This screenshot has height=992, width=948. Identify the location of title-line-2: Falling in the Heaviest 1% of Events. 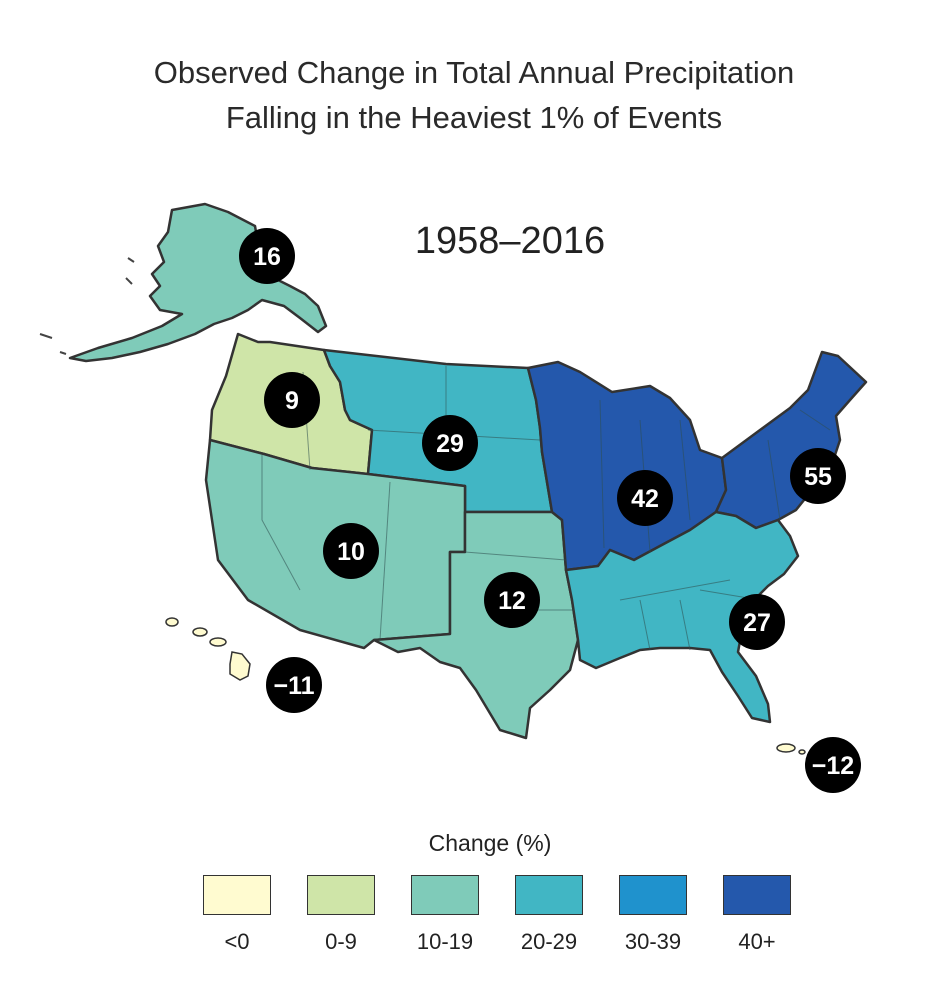
(474, 117).